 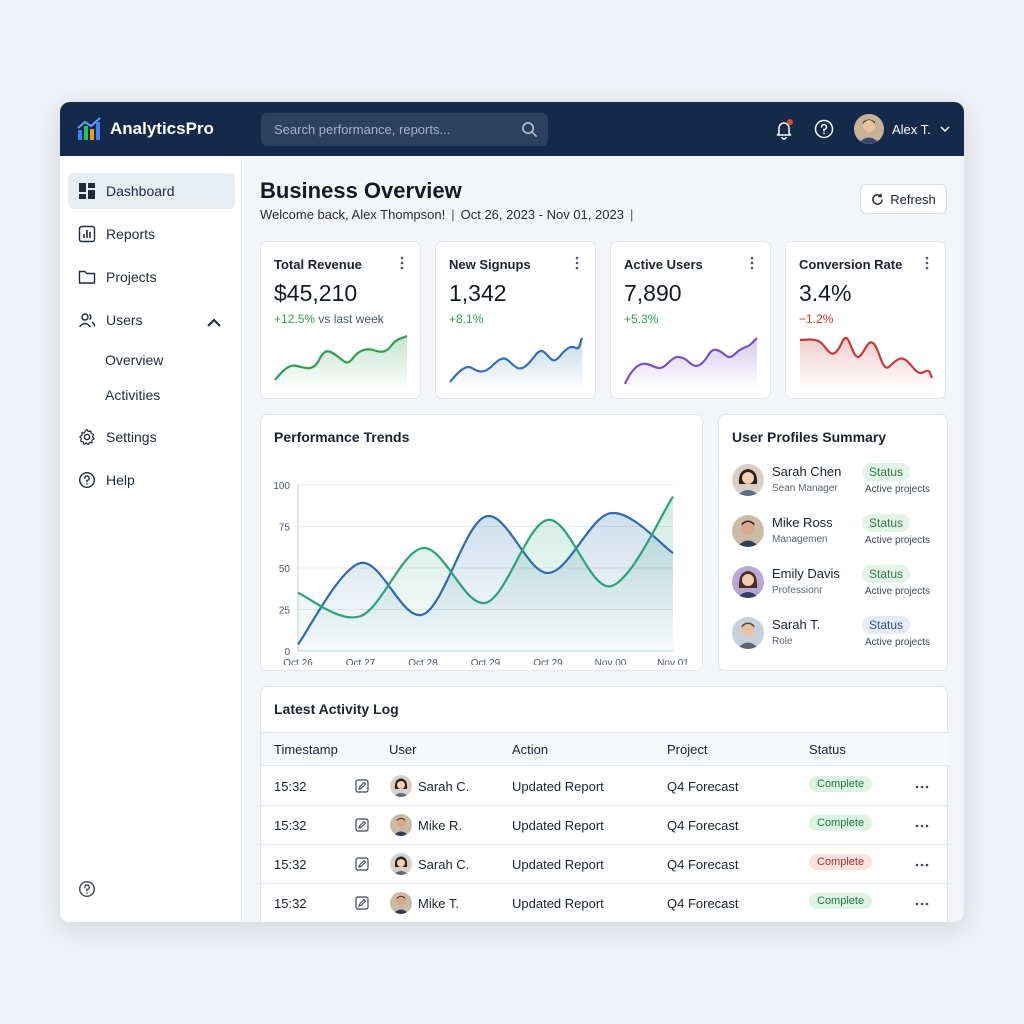 What do you see at coordinates (641, 319) in the screenshot?
I see `kpi-delta: +5.3%` at bounding box center [641, 319].